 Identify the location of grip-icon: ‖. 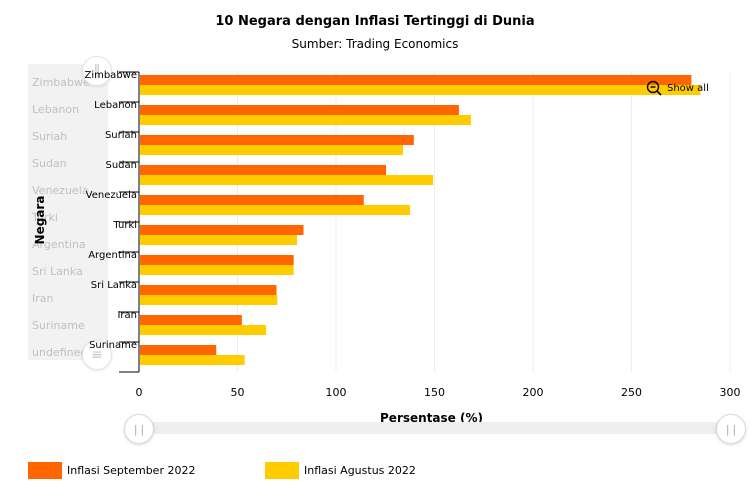
(97, 71).